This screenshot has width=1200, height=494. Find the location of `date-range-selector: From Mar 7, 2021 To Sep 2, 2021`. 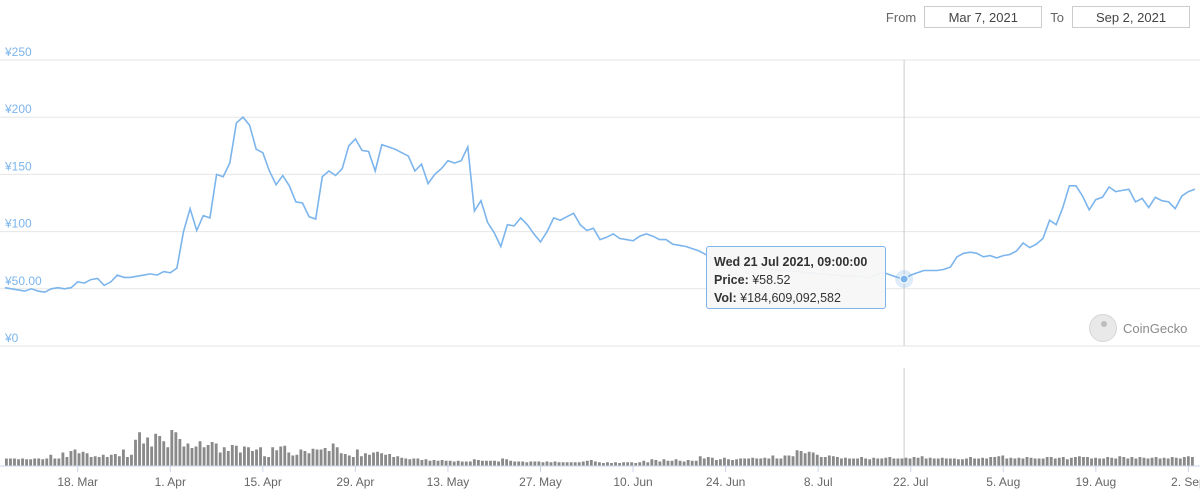

date-range-selector: From Mar 7, 2021 To Sep 2, 2021 is located at coordinates (1038, 17).